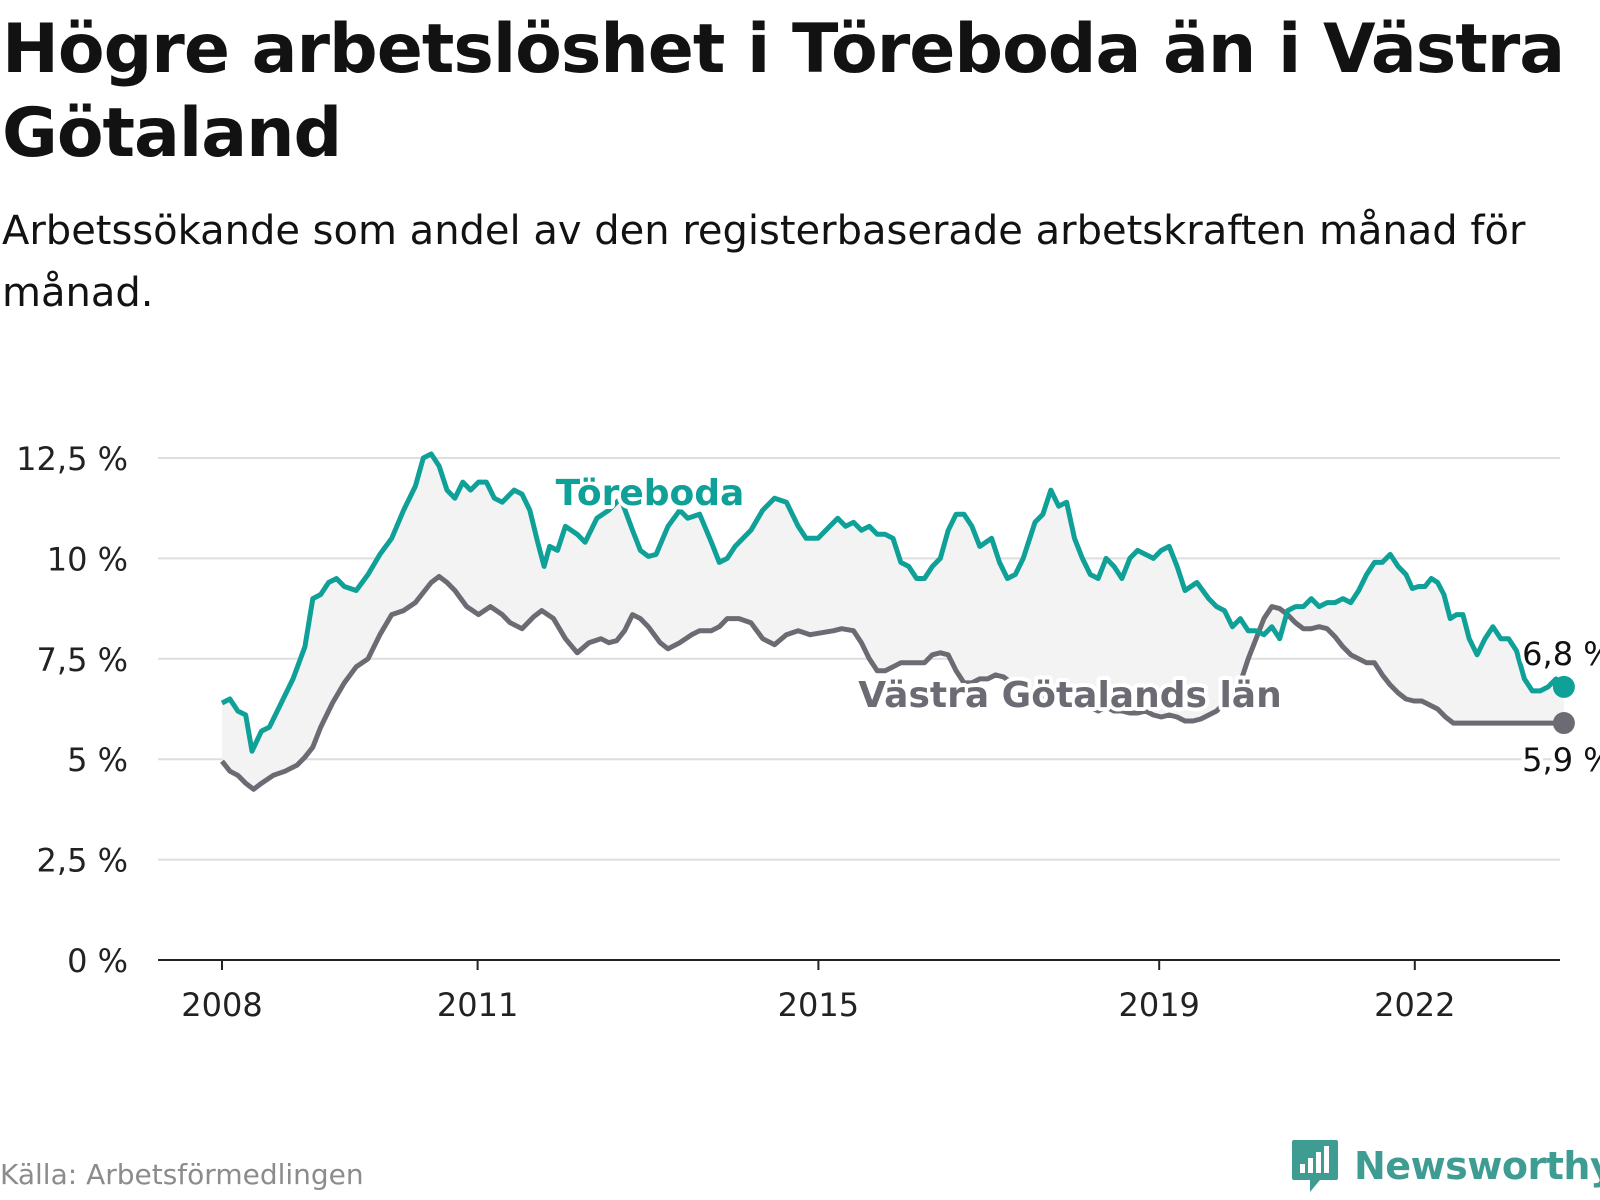  What do you see at coordinates (1315, 1166) in the screenshot?
I see `newsworthy-logo-icon` at bounding box center [1315, 1166].